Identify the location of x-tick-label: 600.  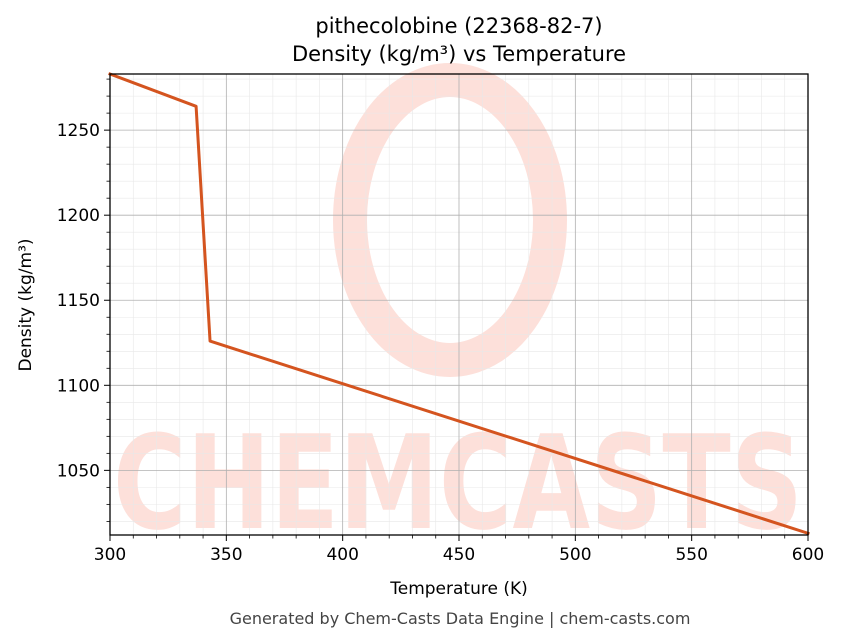
(808, 555).